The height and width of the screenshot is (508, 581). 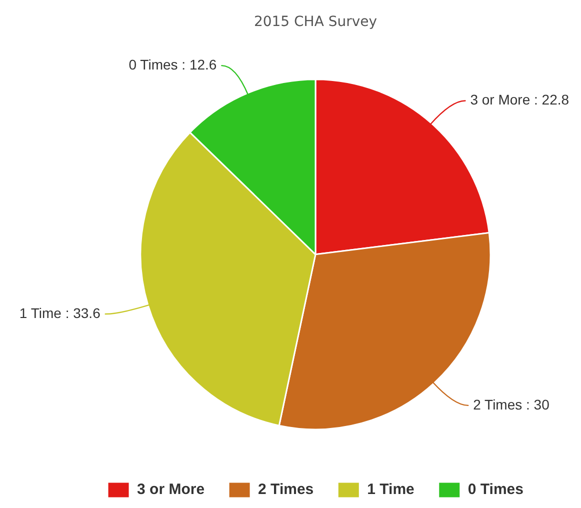 What do you see at coordinates (172, 64) in the screenshot?
I see `data-label: 0 Times : 12.6` at bounding box center [172, 64].